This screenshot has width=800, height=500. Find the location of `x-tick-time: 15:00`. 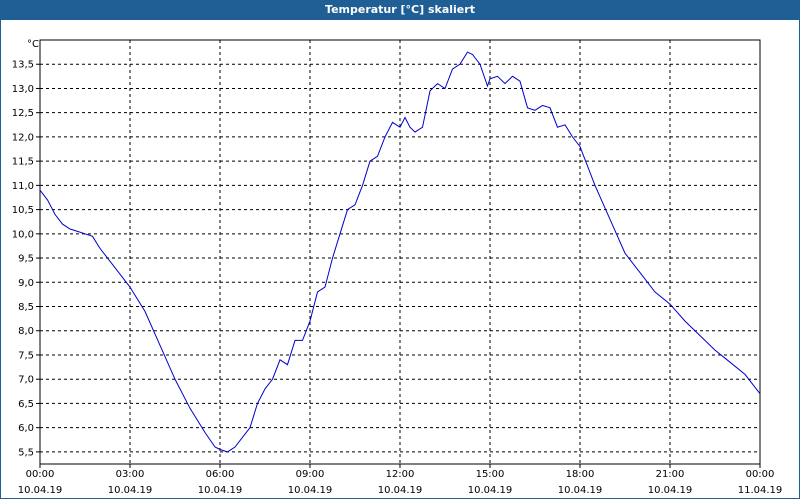

x-tick-time: 15:00 is located at coordinates (490, 474).